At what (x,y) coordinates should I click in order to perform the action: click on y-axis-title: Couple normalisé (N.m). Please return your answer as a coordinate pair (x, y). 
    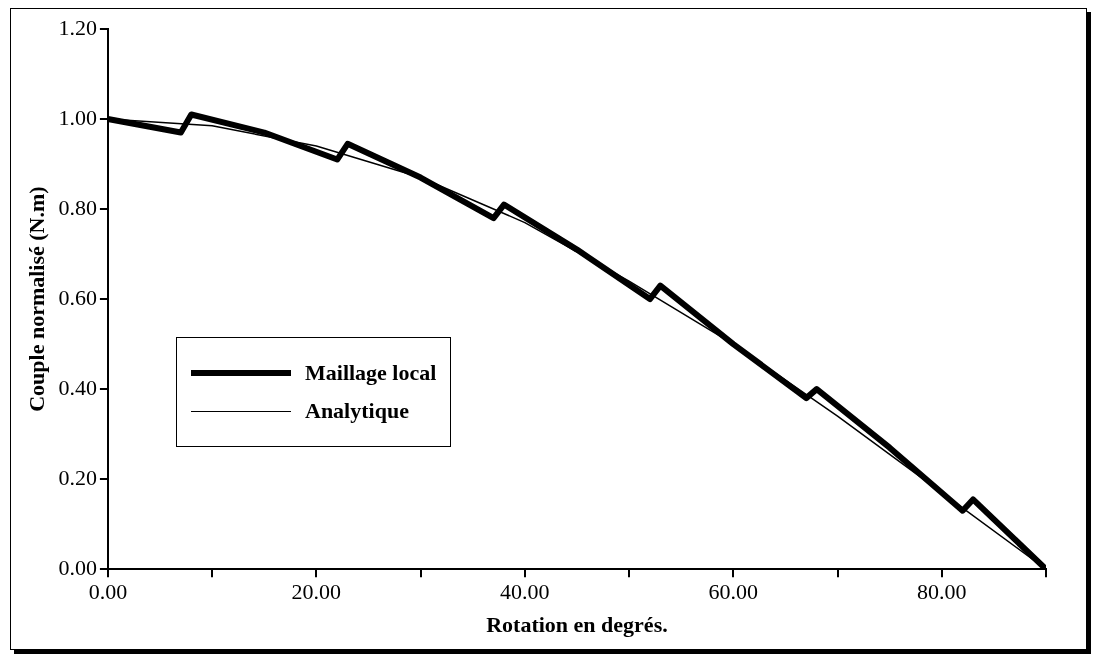
    Looking at the image, I should click on (36, 299).